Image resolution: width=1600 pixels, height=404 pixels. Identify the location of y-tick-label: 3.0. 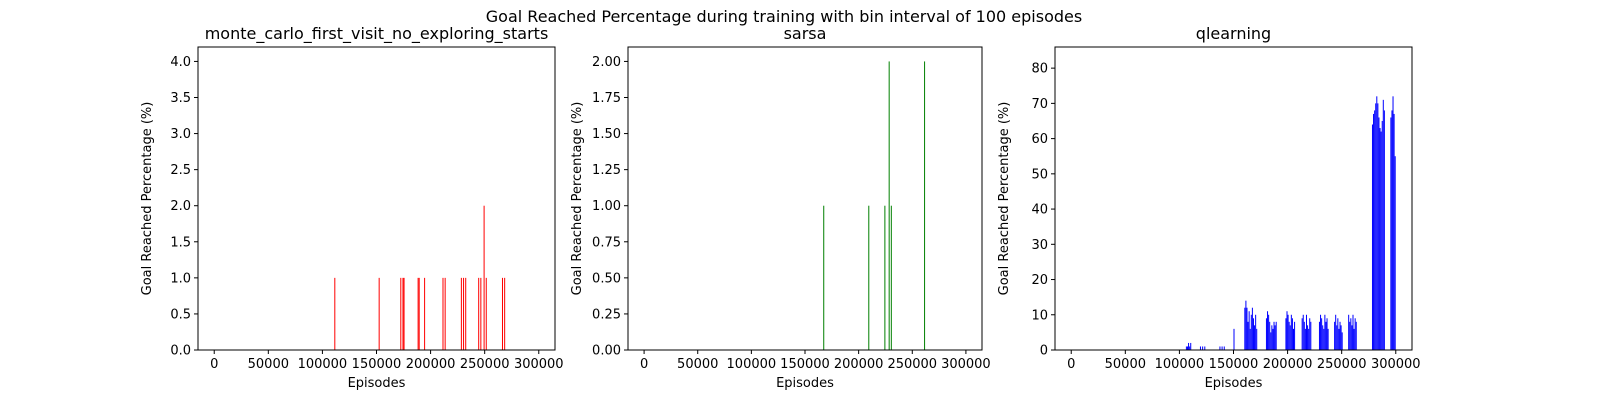
(180, 134).